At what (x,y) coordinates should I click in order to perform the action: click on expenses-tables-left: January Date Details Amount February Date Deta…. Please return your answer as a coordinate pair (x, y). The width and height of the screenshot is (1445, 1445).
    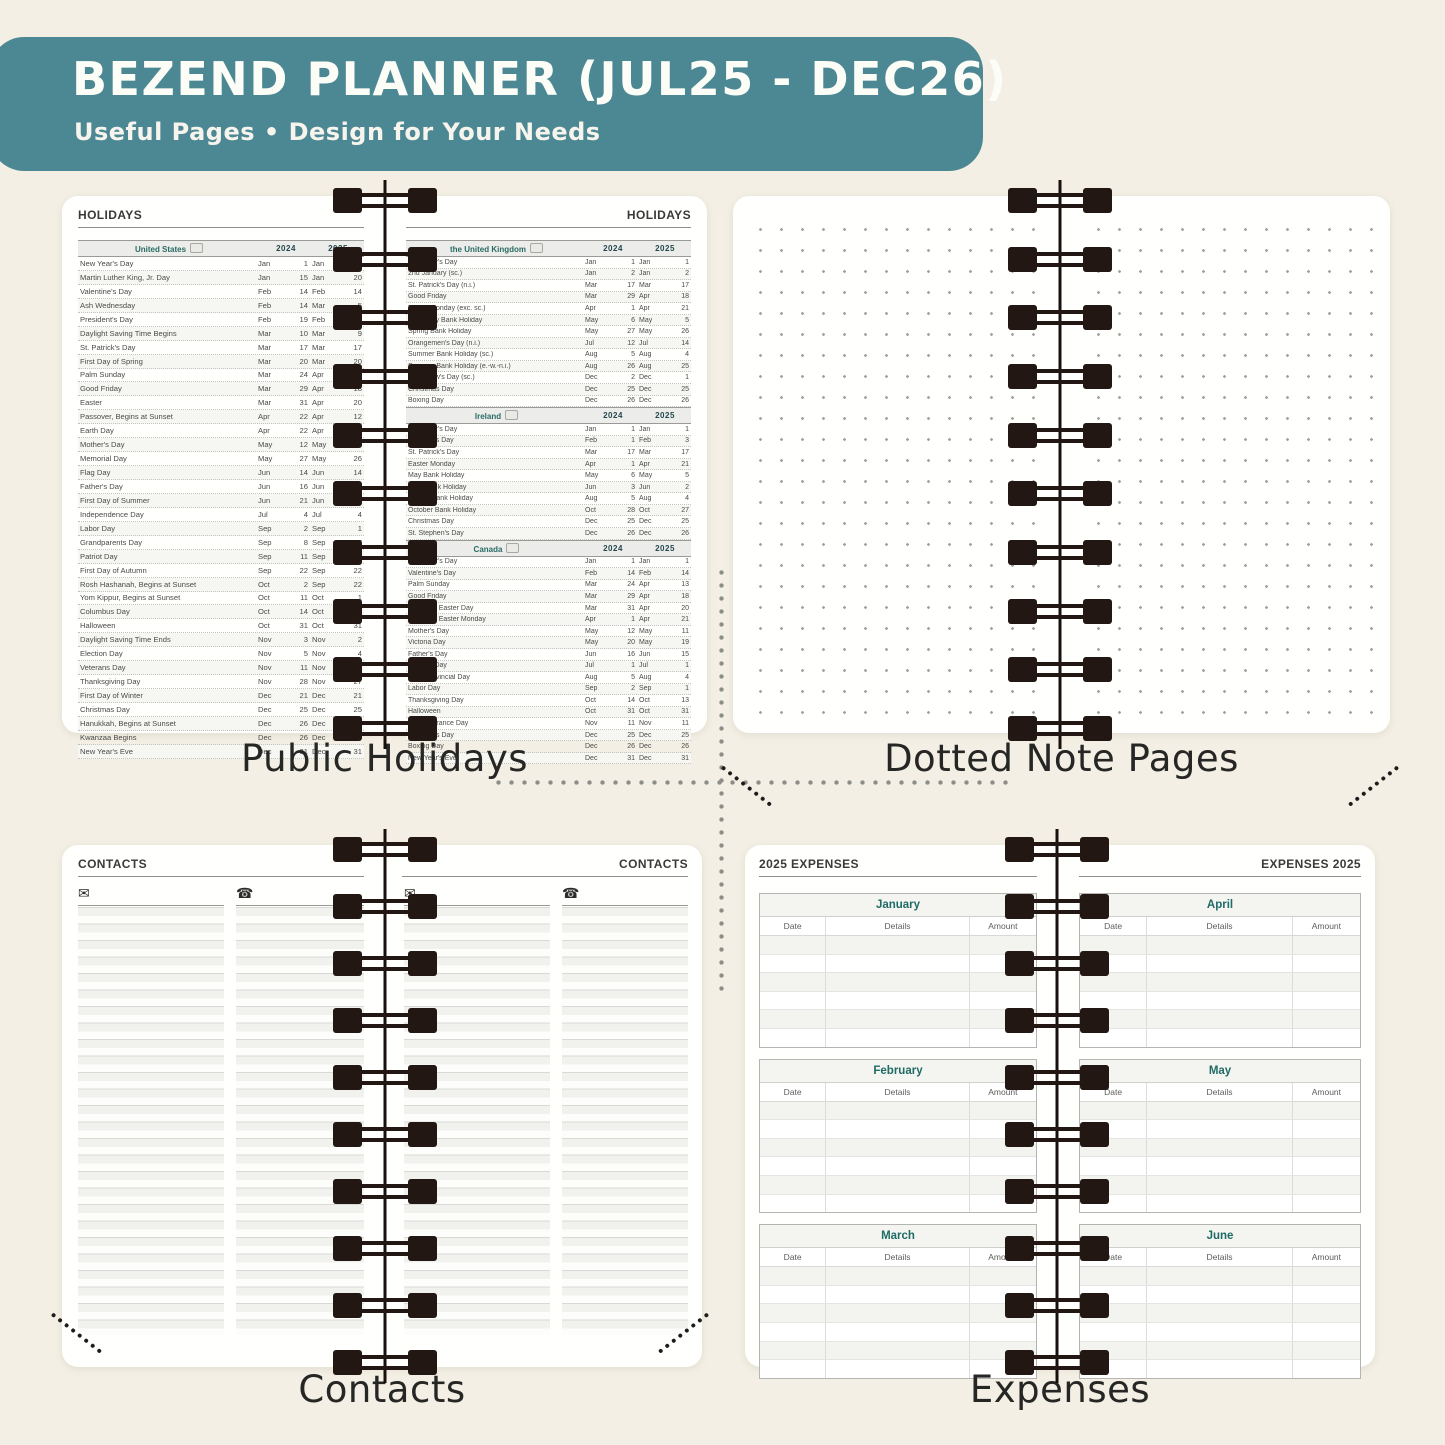
    Looking at the image, I should click on (898, 1141).